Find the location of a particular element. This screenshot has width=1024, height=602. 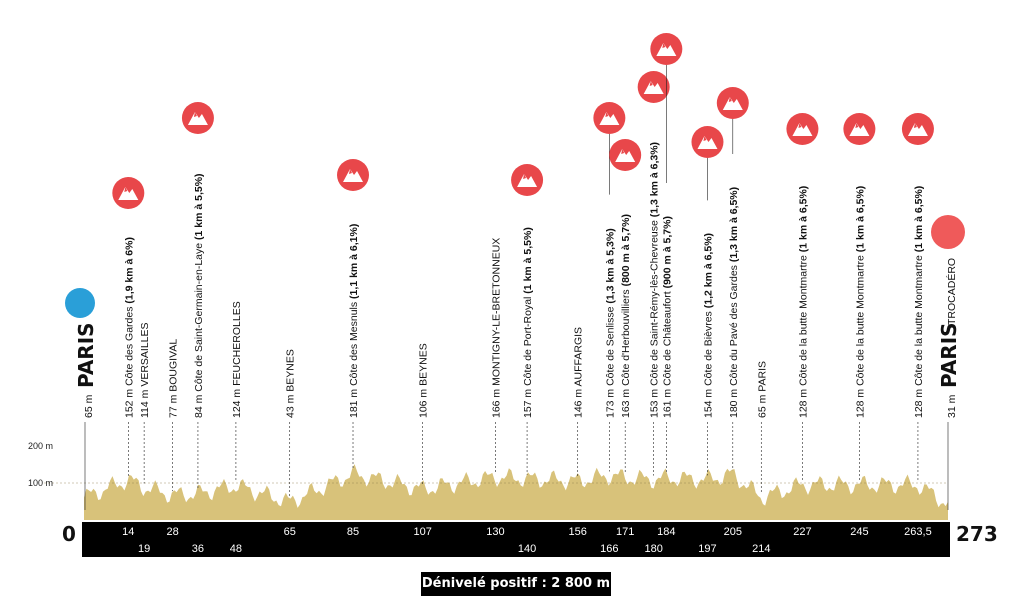

waypoint-detail-12: (800 m à 5,7%) is located at coordinates (626, 250).